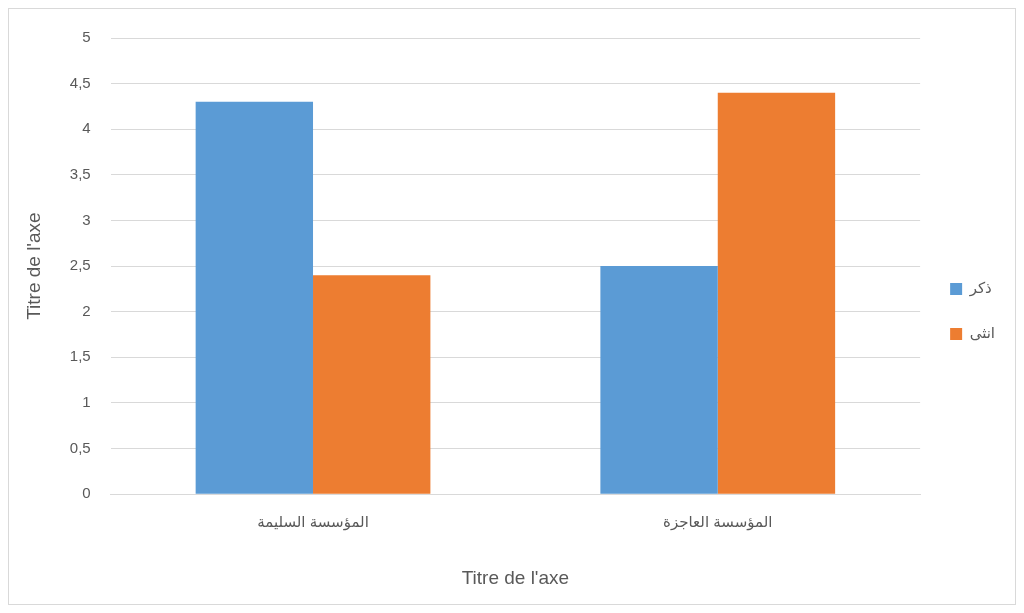 This screenshot has height=613, width=1024. I want to click on x-tick-label: المؤسسة السليمة, so click(313, 522).